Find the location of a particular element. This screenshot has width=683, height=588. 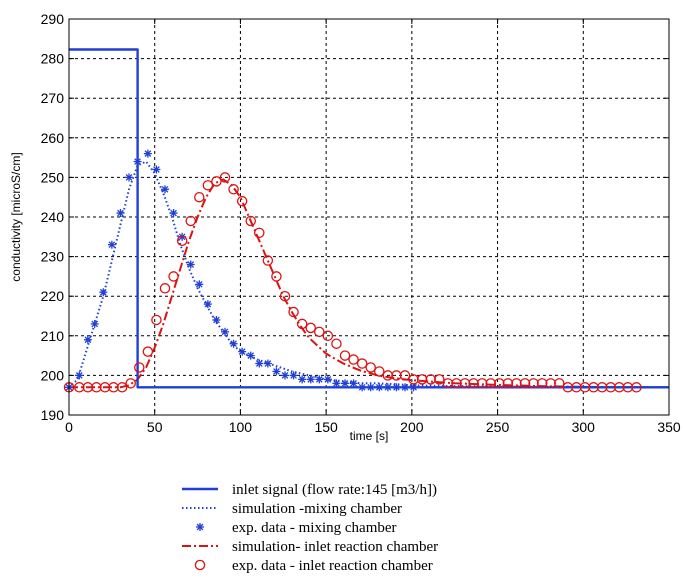

x-tick-label: 100 is located at coordinates (241, 427).